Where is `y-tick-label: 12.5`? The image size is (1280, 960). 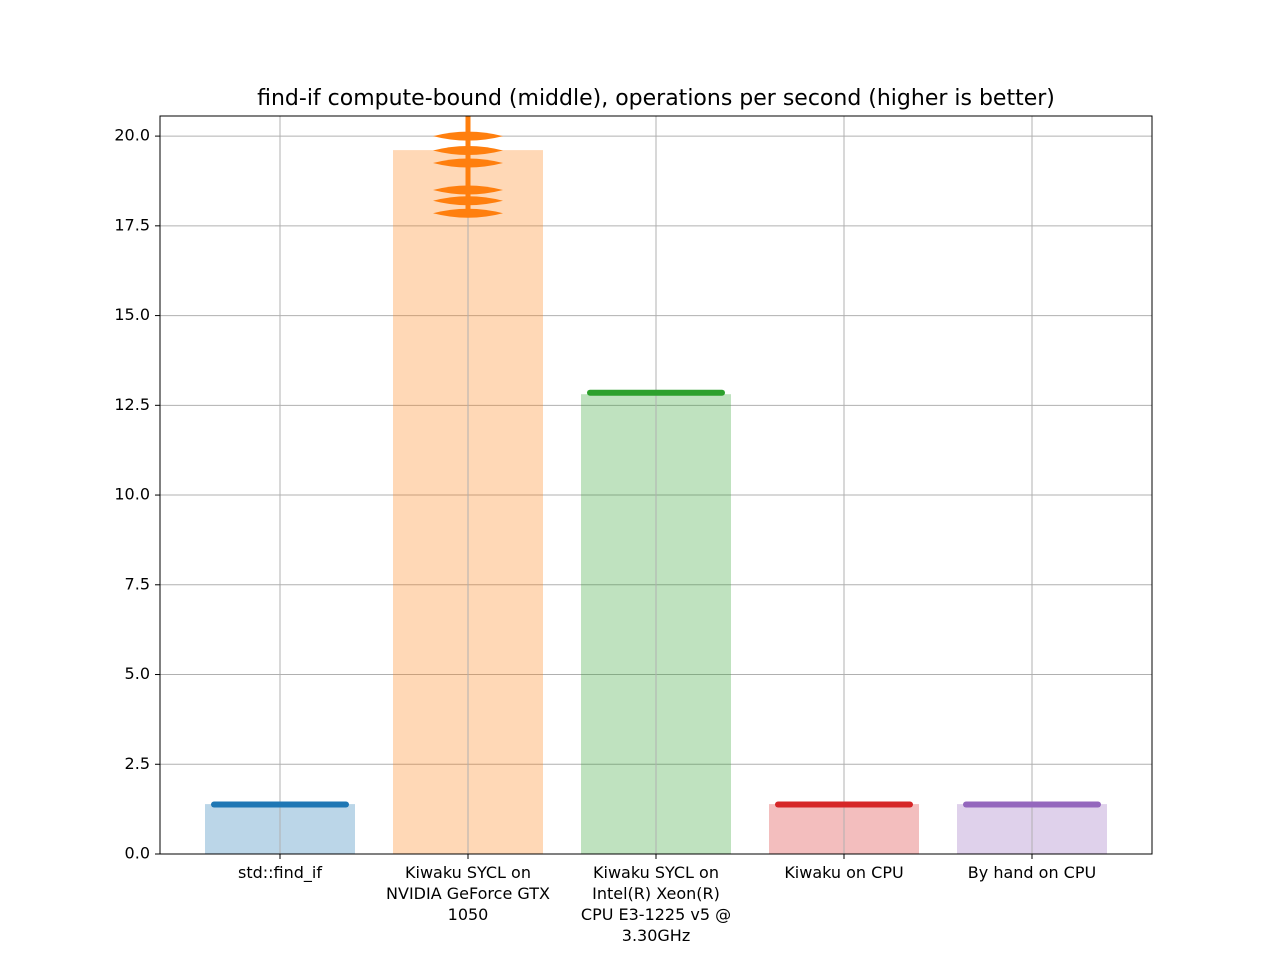 y-tick-label: 12.5 is located at coordinates (132, 404).